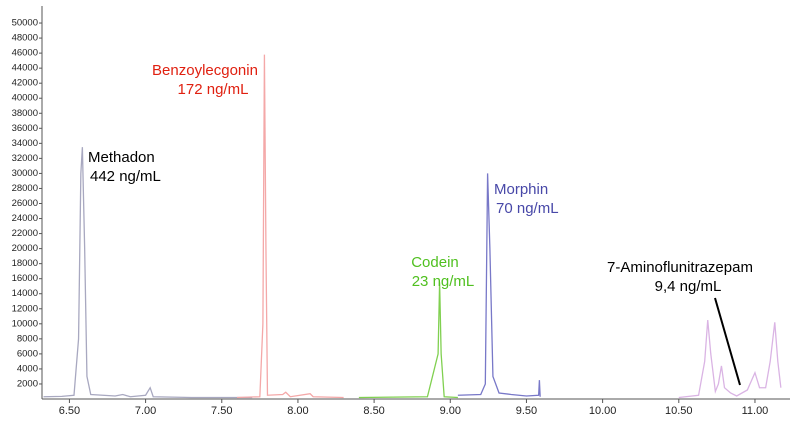 The image size is (800, 435). I want to click on peak-concentration: 9,4 ng/mL, so click(688, 286).